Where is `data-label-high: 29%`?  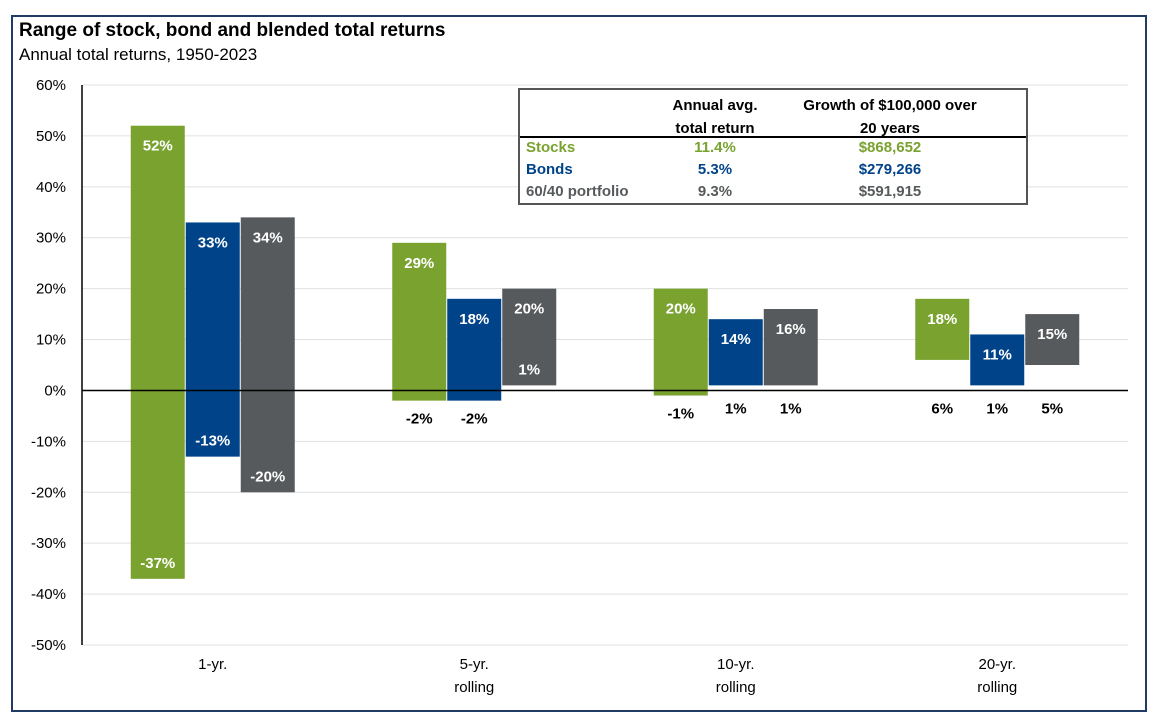
data-label-high: 29% is located at coordinates (419, 263).